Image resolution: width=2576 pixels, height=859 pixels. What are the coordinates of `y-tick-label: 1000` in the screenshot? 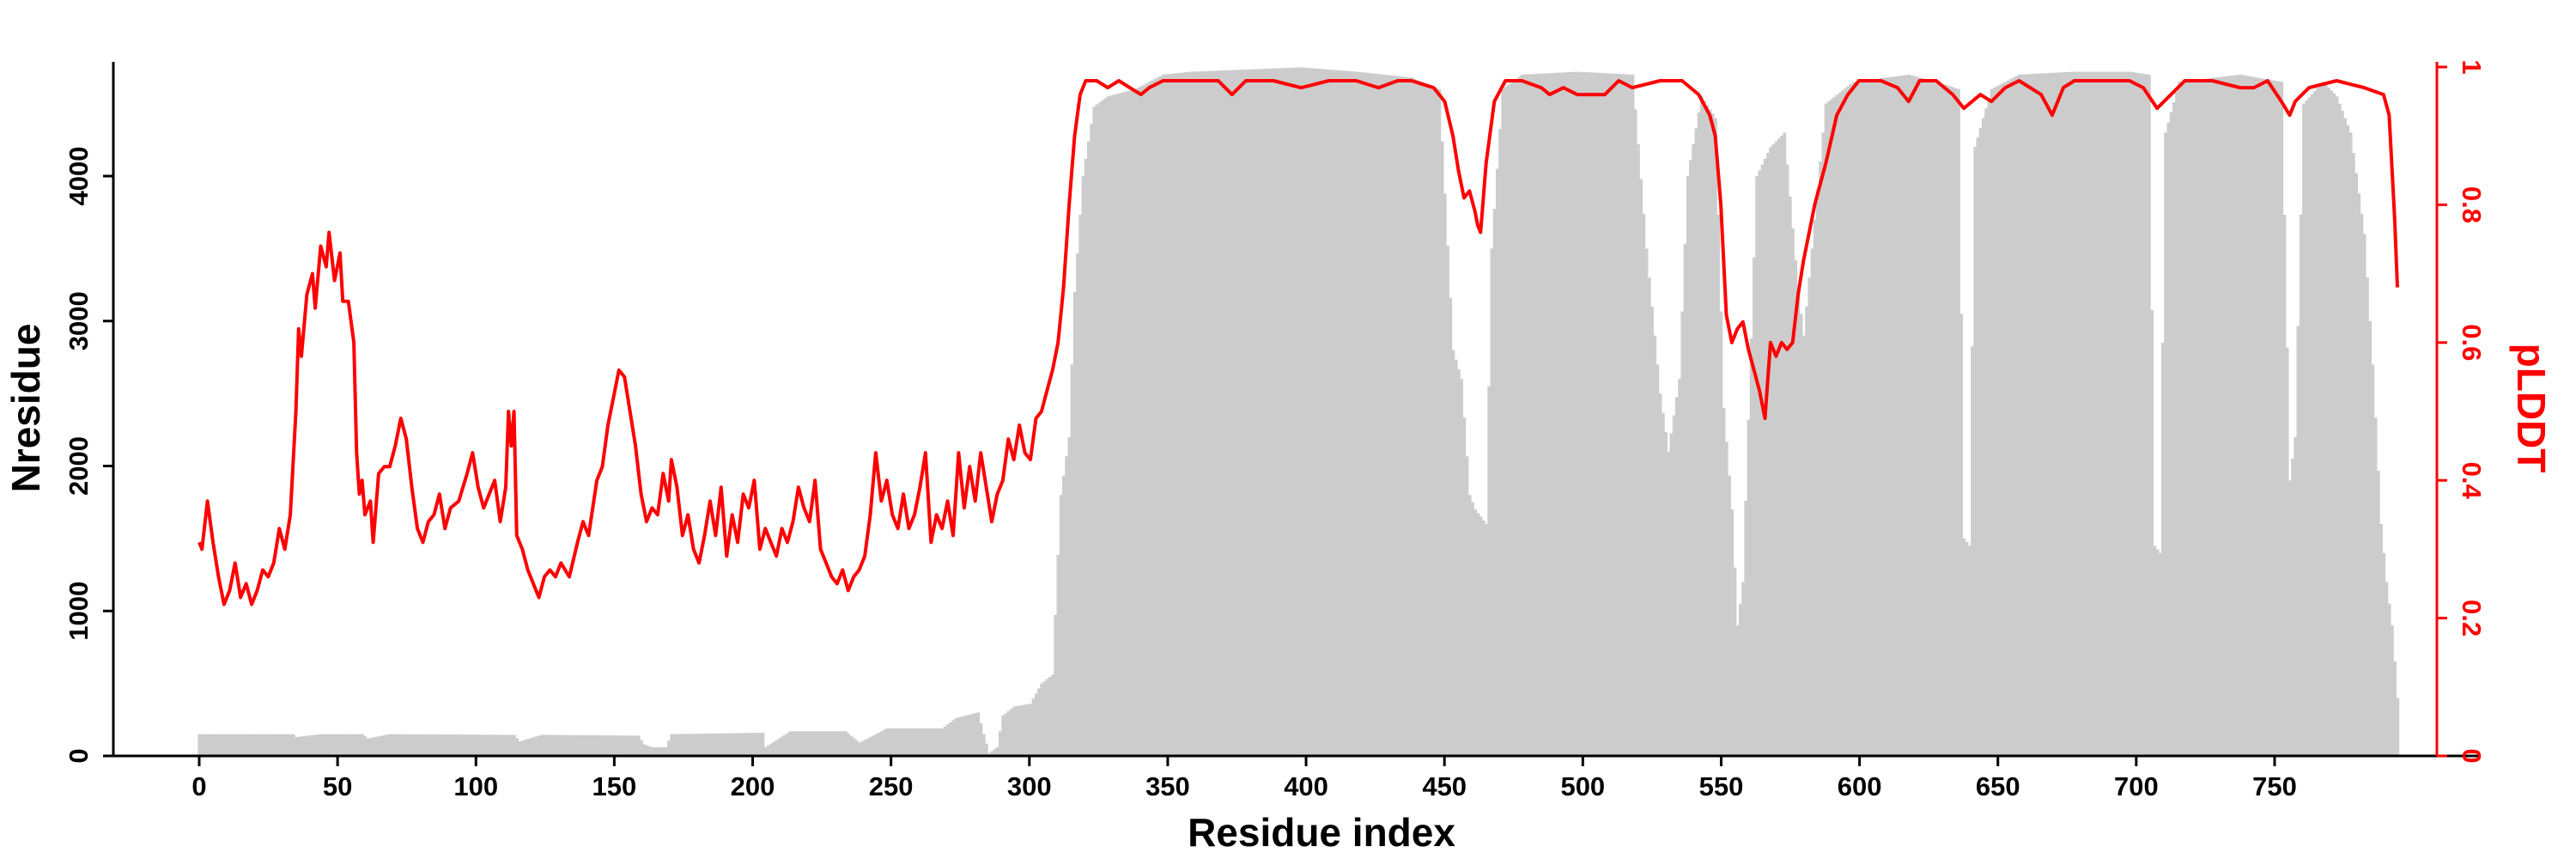 It's located at (79, 611).